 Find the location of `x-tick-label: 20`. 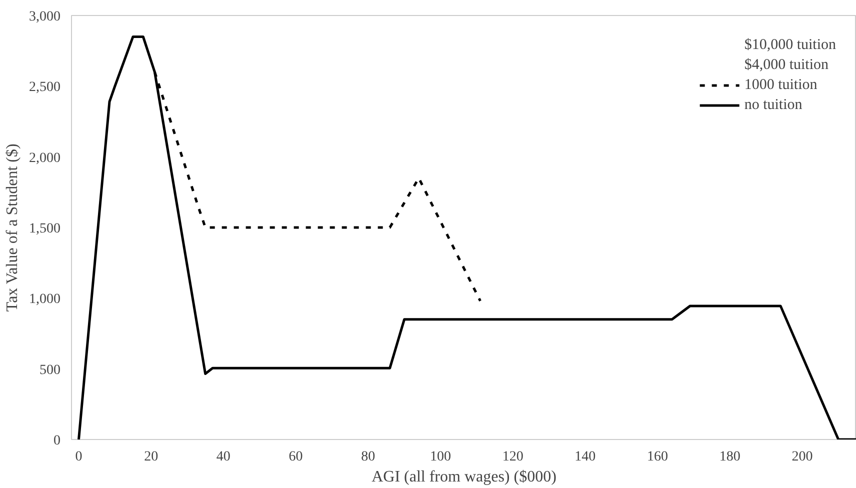

x-tick-label: 20 is located at coordinates (151, 457).